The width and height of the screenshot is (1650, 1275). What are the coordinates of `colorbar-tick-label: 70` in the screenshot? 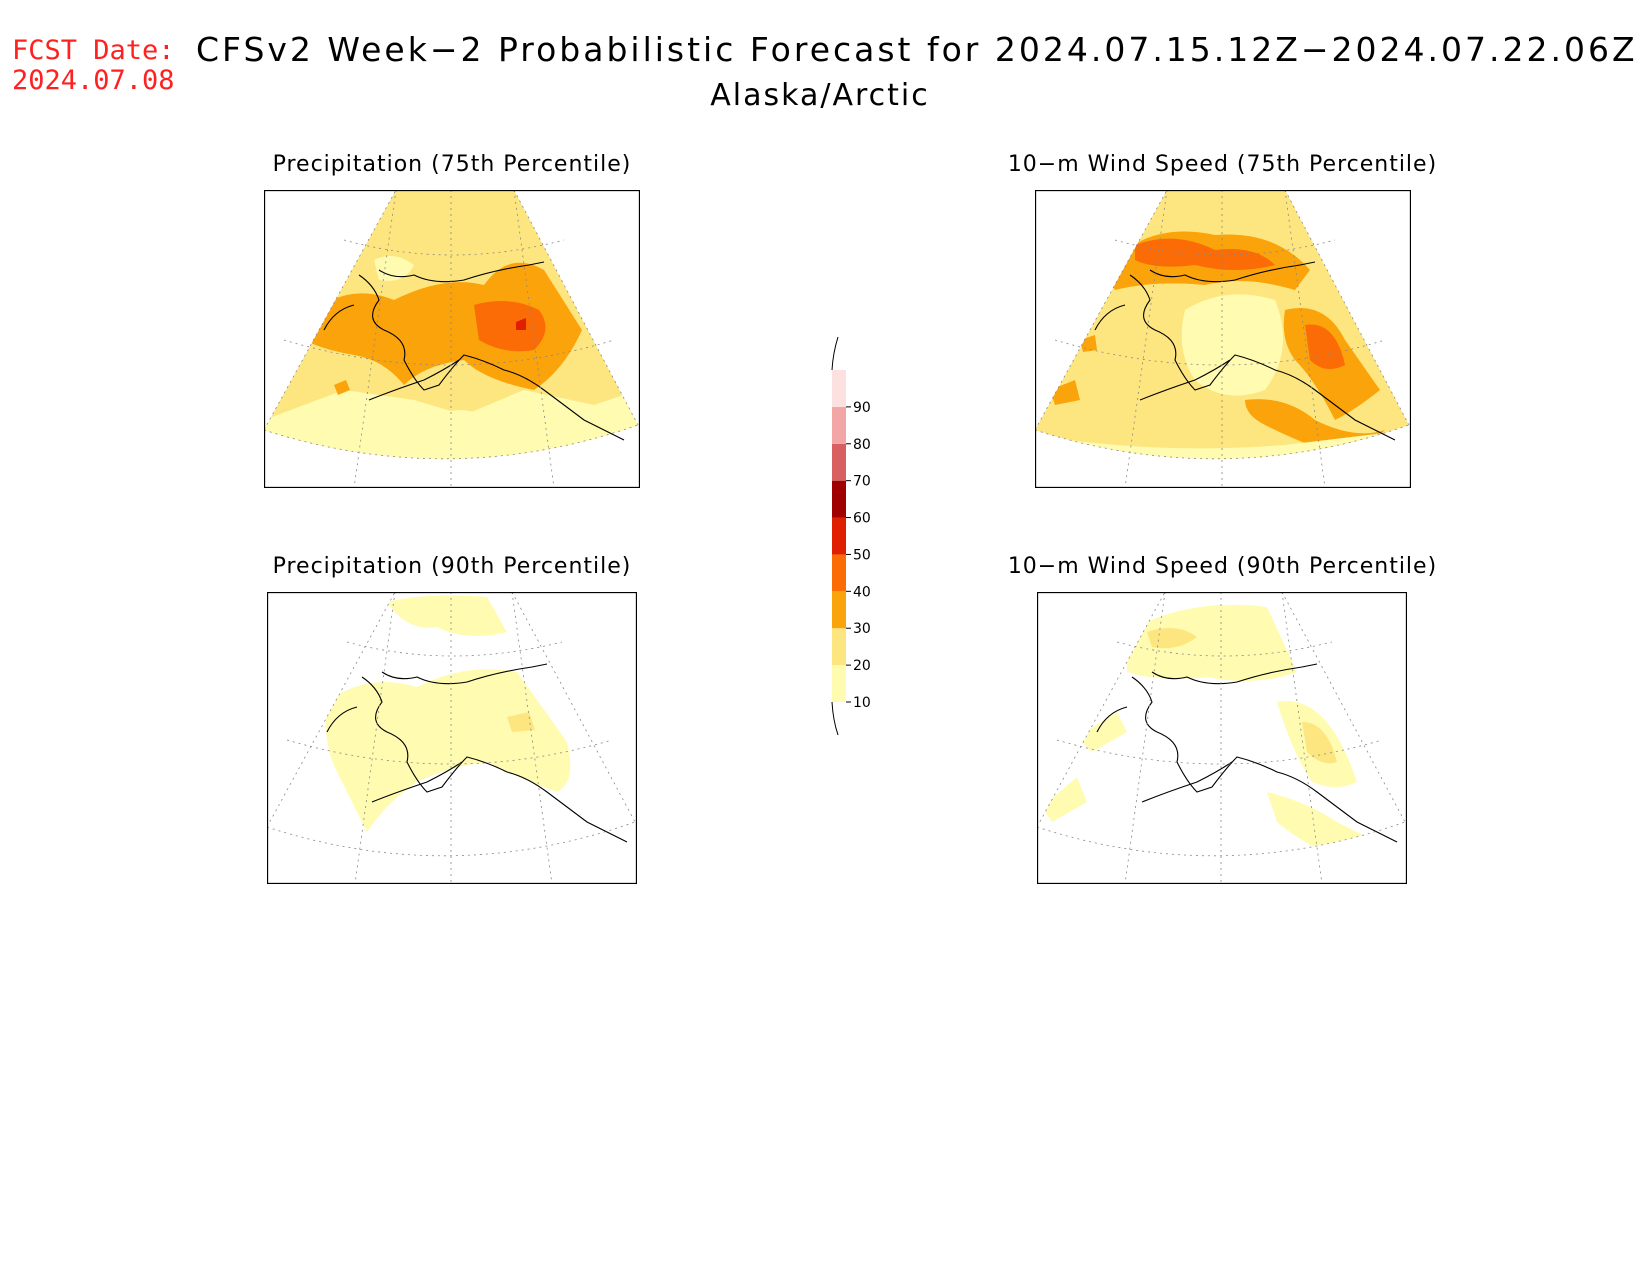 It's located at (862, 482).